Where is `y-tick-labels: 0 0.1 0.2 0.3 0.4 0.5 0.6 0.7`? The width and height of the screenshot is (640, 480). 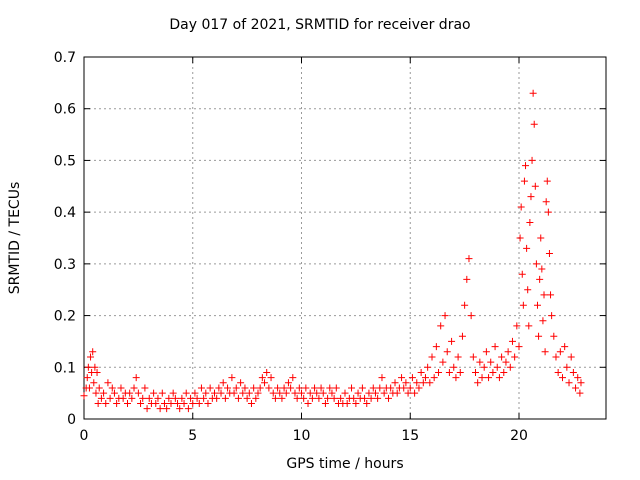
y-tick-labels: 0 0.1 0.2 0.3 0.4 0.5 0.6 0.7 is located at coordinates (65, 239).